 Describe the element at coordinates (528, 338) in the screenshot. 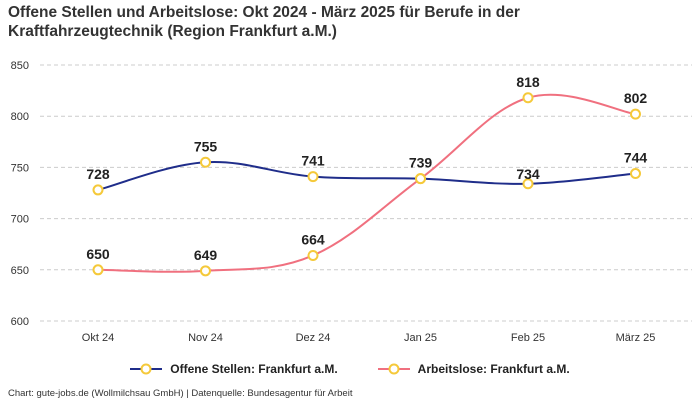

I see `x-tick-label: Feb 25` at that location.